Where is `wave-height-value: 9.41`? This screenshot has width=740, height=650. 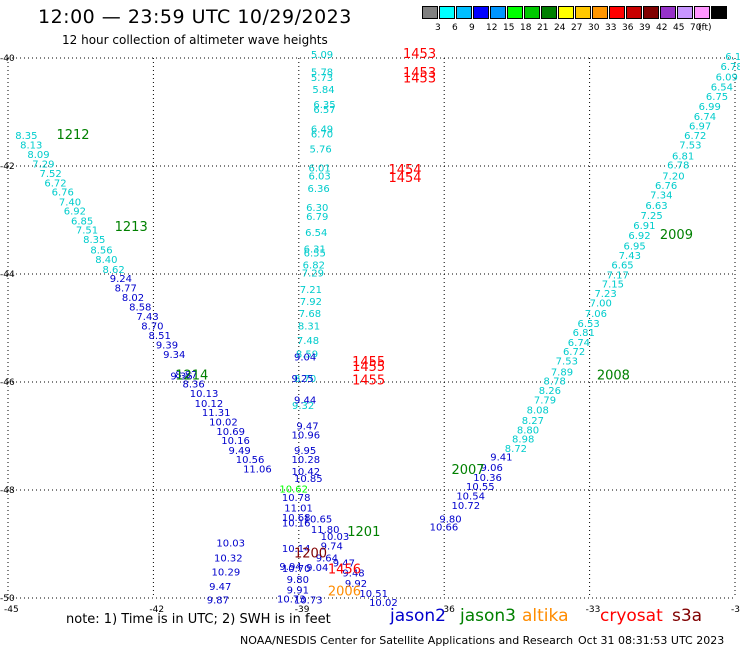 wave-height-value: 9.41 is located at coordinates (501, 457).